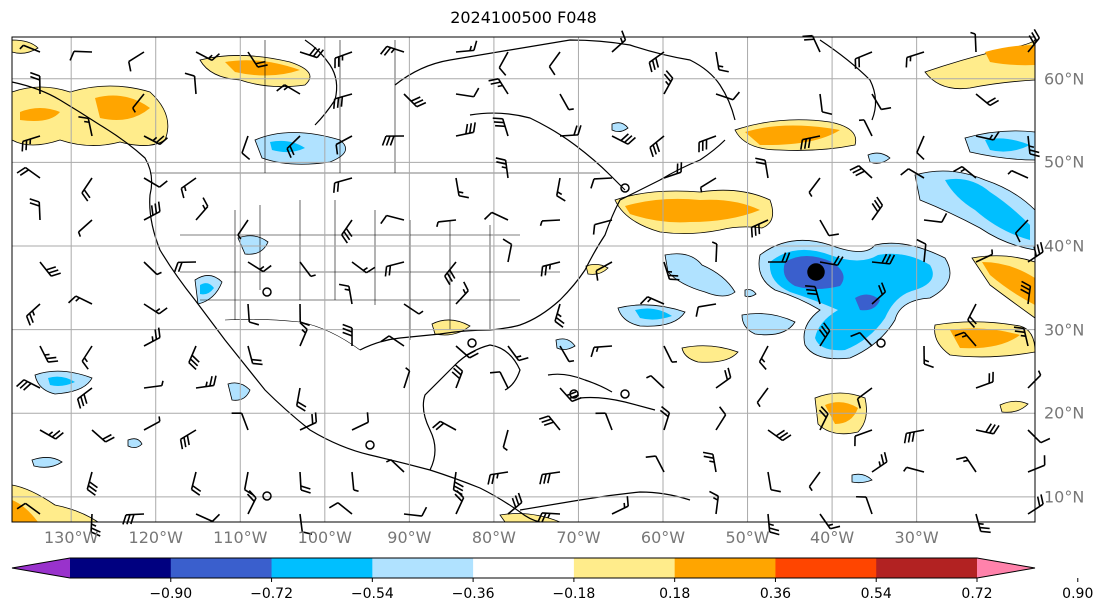 This screenshot has height=615, width=1105. What do you see at coordinates (1064, 79) in the screenshot?
I see `latitude-label: 60°N` at bounding box center [1064, 79].